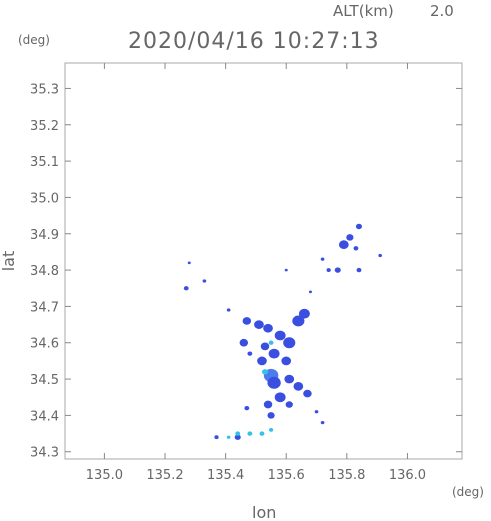  Describe the element at coordinates (442, 11) in the screenshot. I see `alt-value: 2.0` at that location.